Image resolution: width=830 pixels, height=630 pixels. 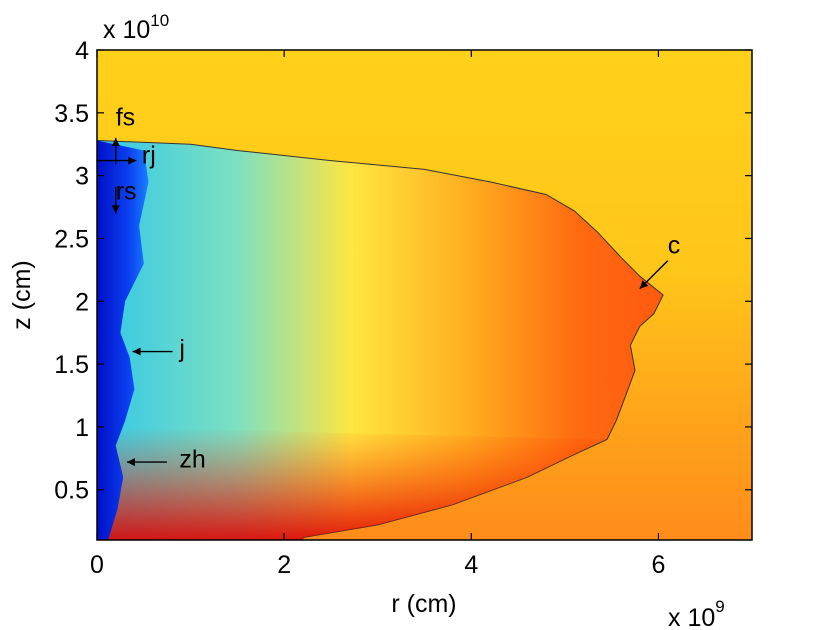 What do you see at coordinates (97, 565) in the screenshot?
I see `x-tick-label: 0` at bounding box center [97, 565].